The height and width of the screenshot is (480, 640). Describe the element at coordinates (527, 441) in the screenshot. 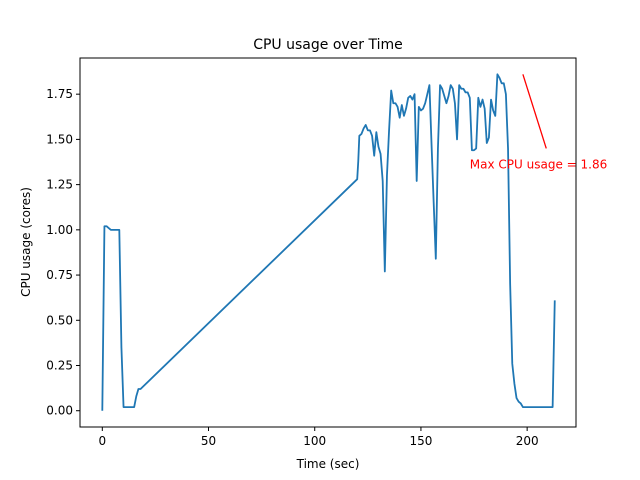

I see `x-tick-label: 200` at that location.